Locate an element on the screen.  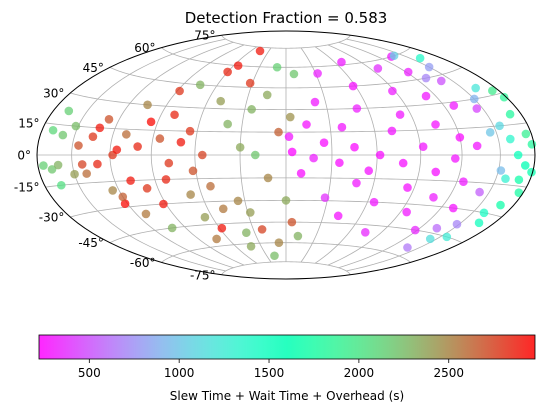
colorbar-tick-label: 2500 is located at coordinates (448, 373).